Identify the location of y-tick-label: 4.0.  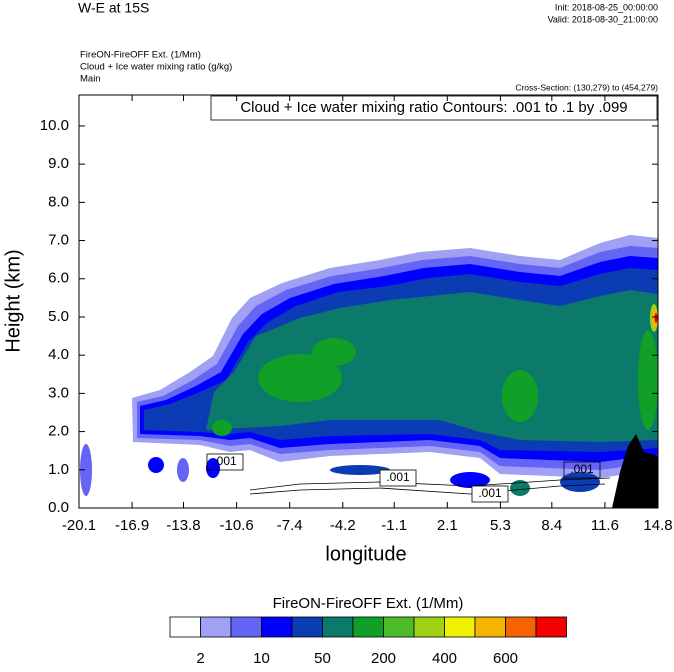
(58, 354).